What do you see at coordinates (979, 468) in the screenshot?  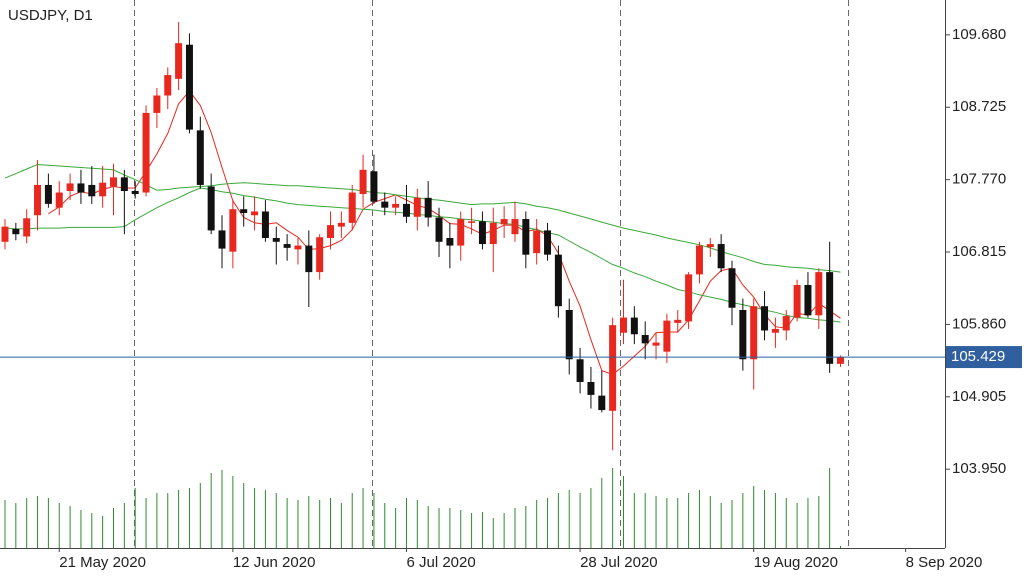 I see `y-tick-label: 103.950` at bounding box center [979, 468].